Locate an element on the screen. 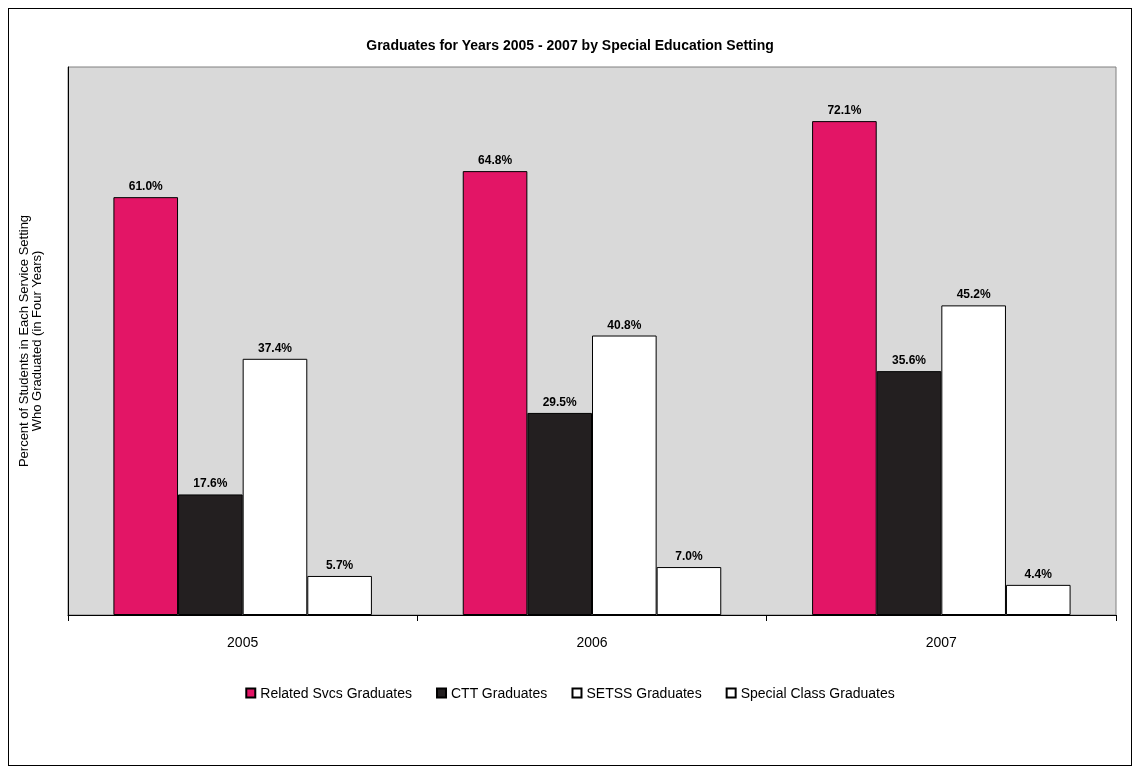 The image size is (1140, 774). x-tick-label: 2006 is located at coordinates (592, 642).